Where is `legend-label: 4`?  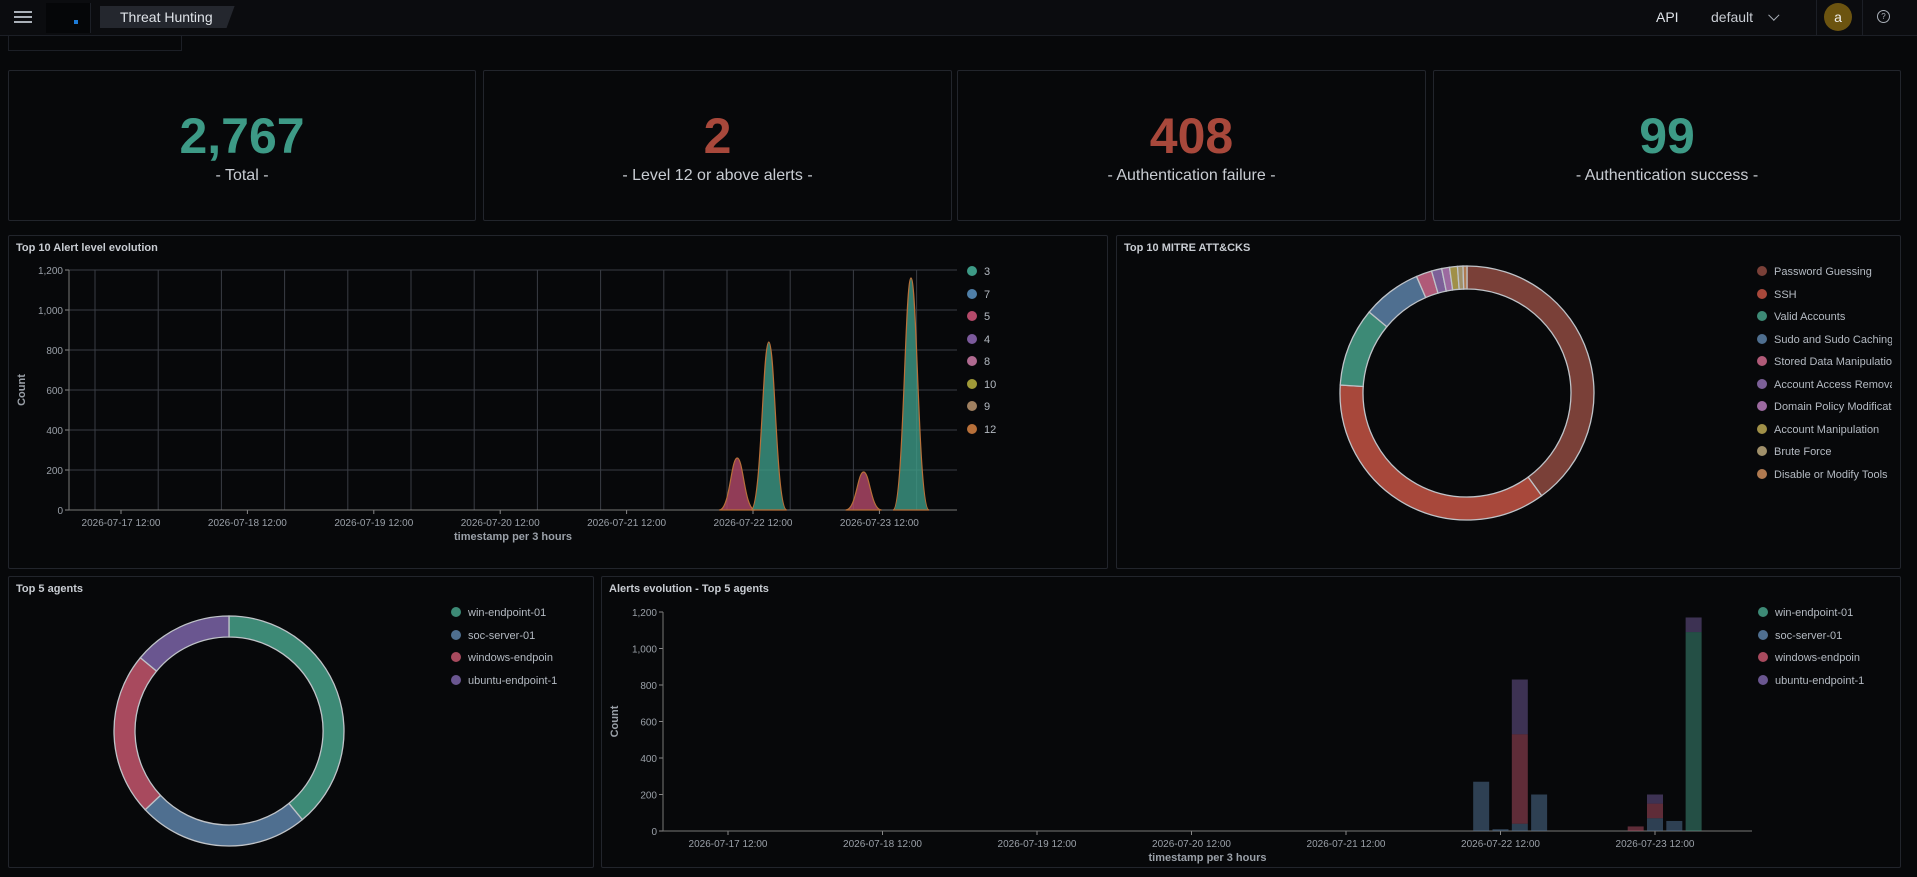
legend-label: 4 is located at coordinates (987, 339).